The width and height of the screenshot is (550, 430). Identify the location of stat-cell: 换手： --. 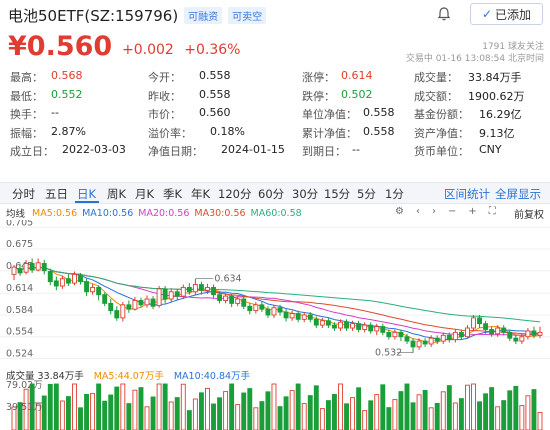
(34, 114).